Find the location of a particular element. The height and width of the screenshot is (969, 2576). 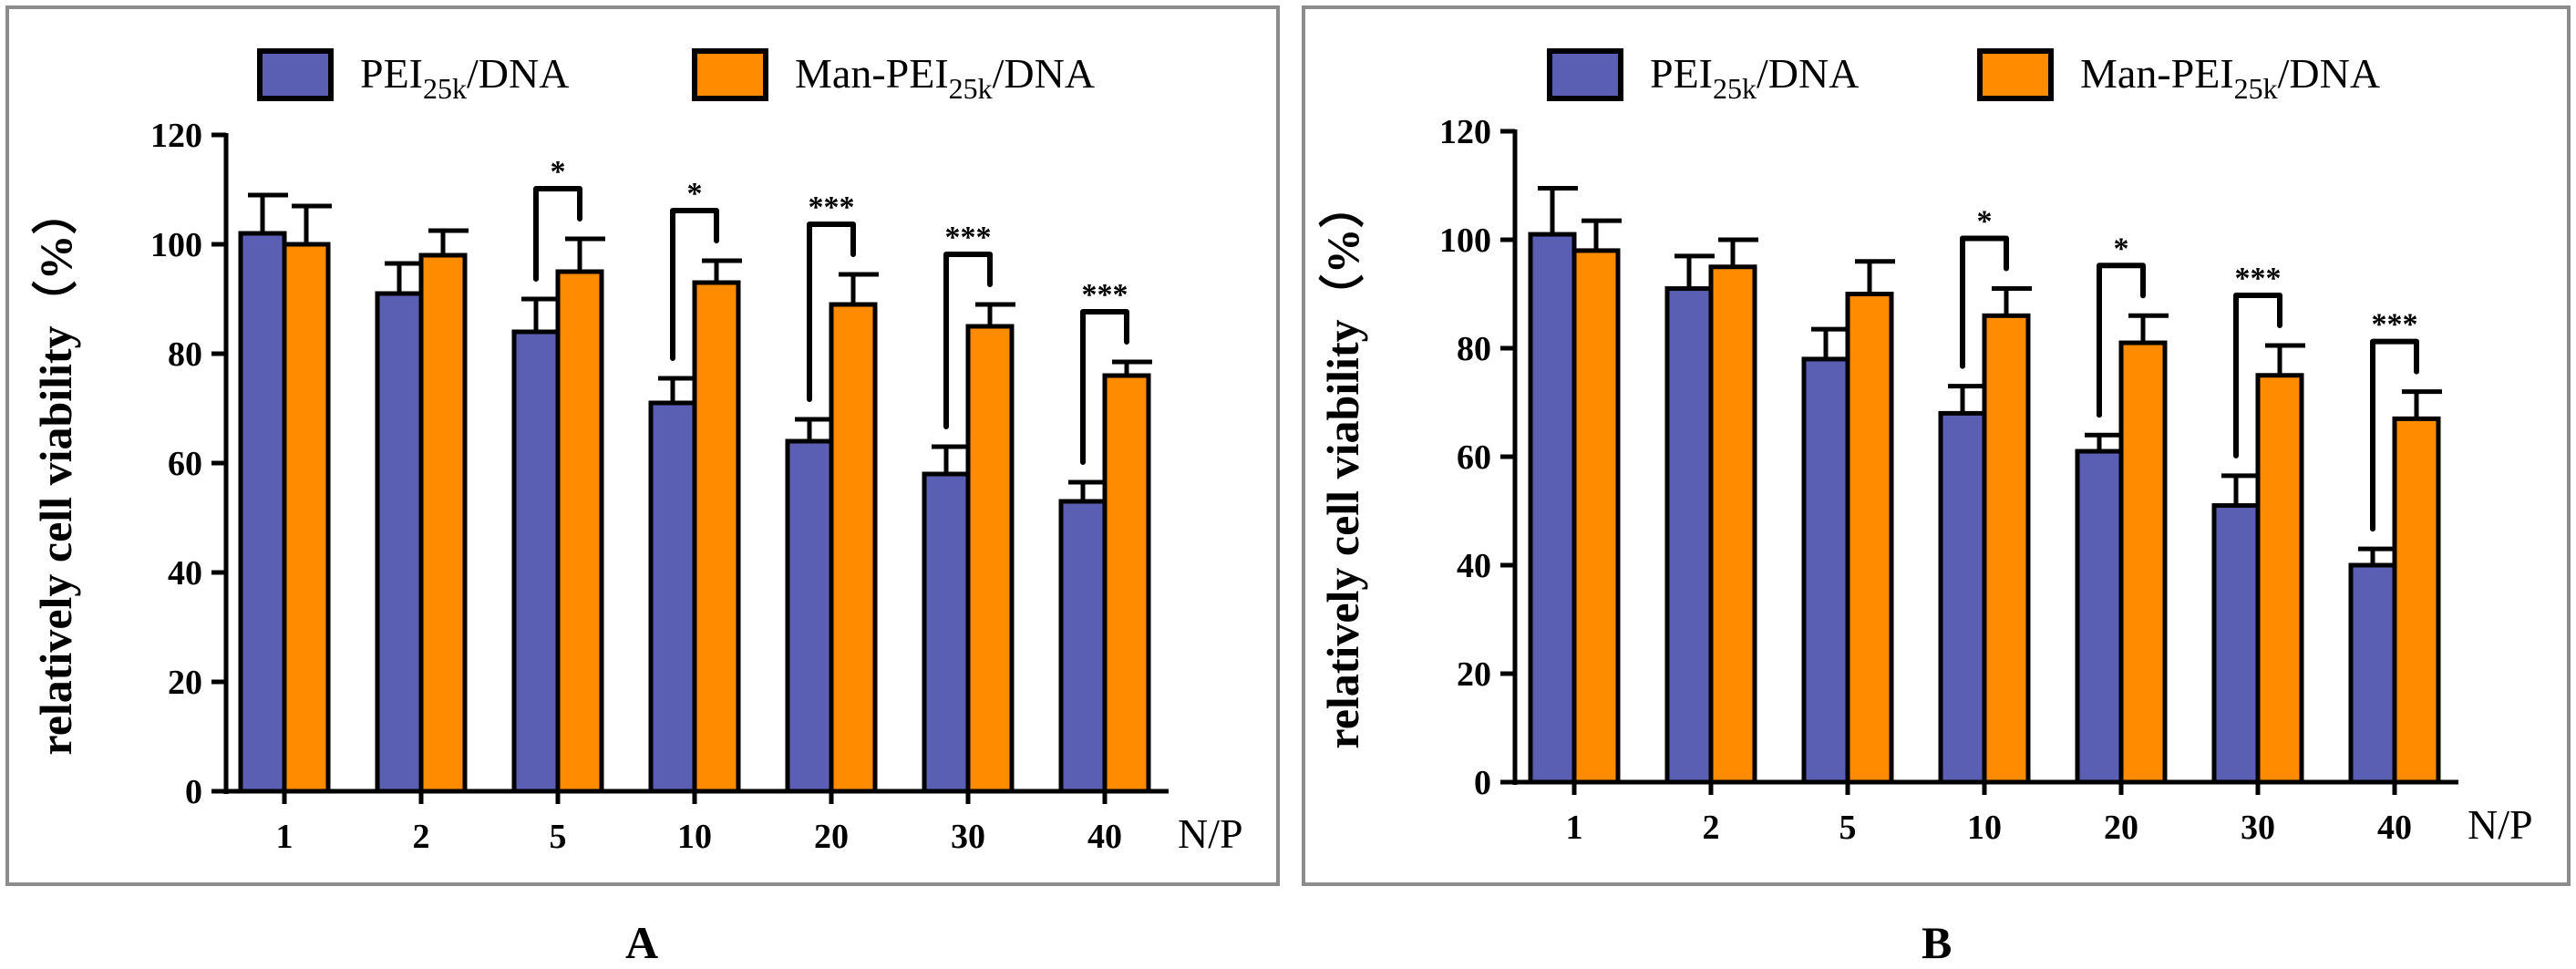

panel-b-y-tick-label: 120 is located at coordinates (1465, 132).